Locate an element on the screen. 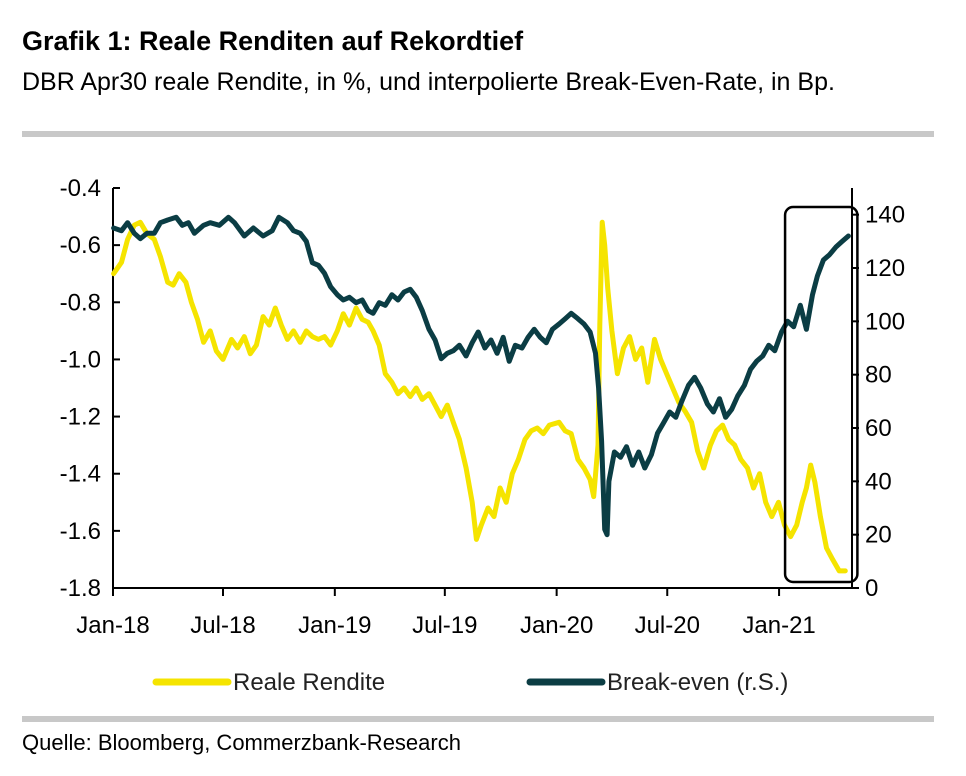 The width and height of the screenshot is (966, 776). right-tick-label: 20 is located at coordinates (878, 535).